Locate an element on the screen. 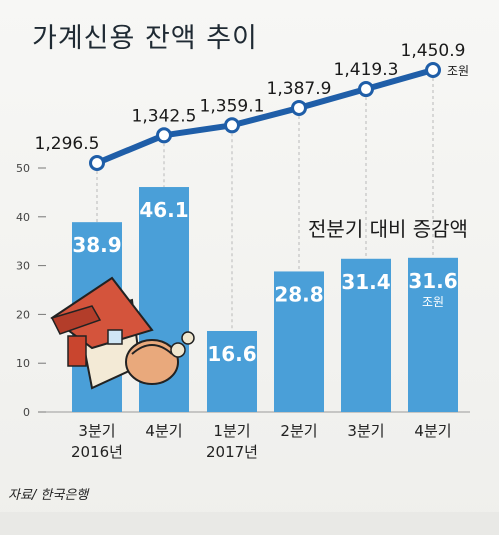 The width and height of the screenshot is (499, 535). y-tick-label: 30 is located at coordinates (23, 266).